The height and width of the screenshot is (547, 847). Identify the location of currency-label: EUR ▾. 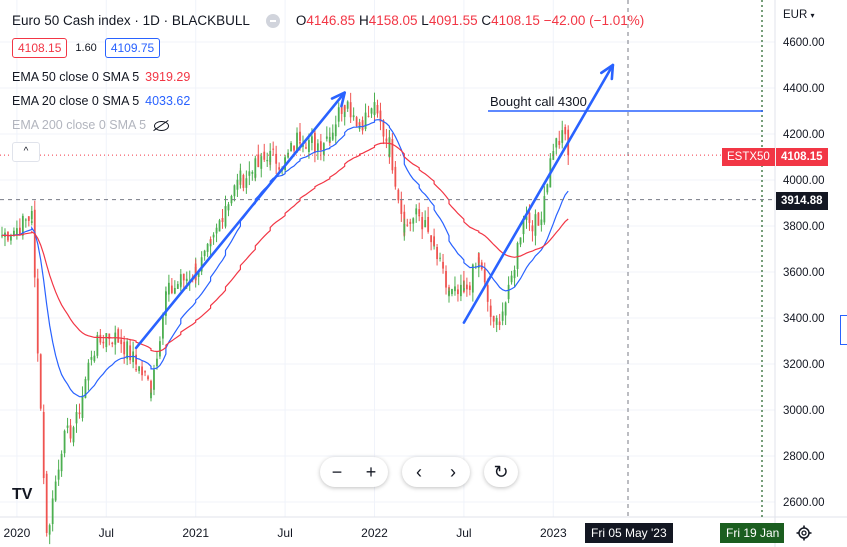
(799, 15).